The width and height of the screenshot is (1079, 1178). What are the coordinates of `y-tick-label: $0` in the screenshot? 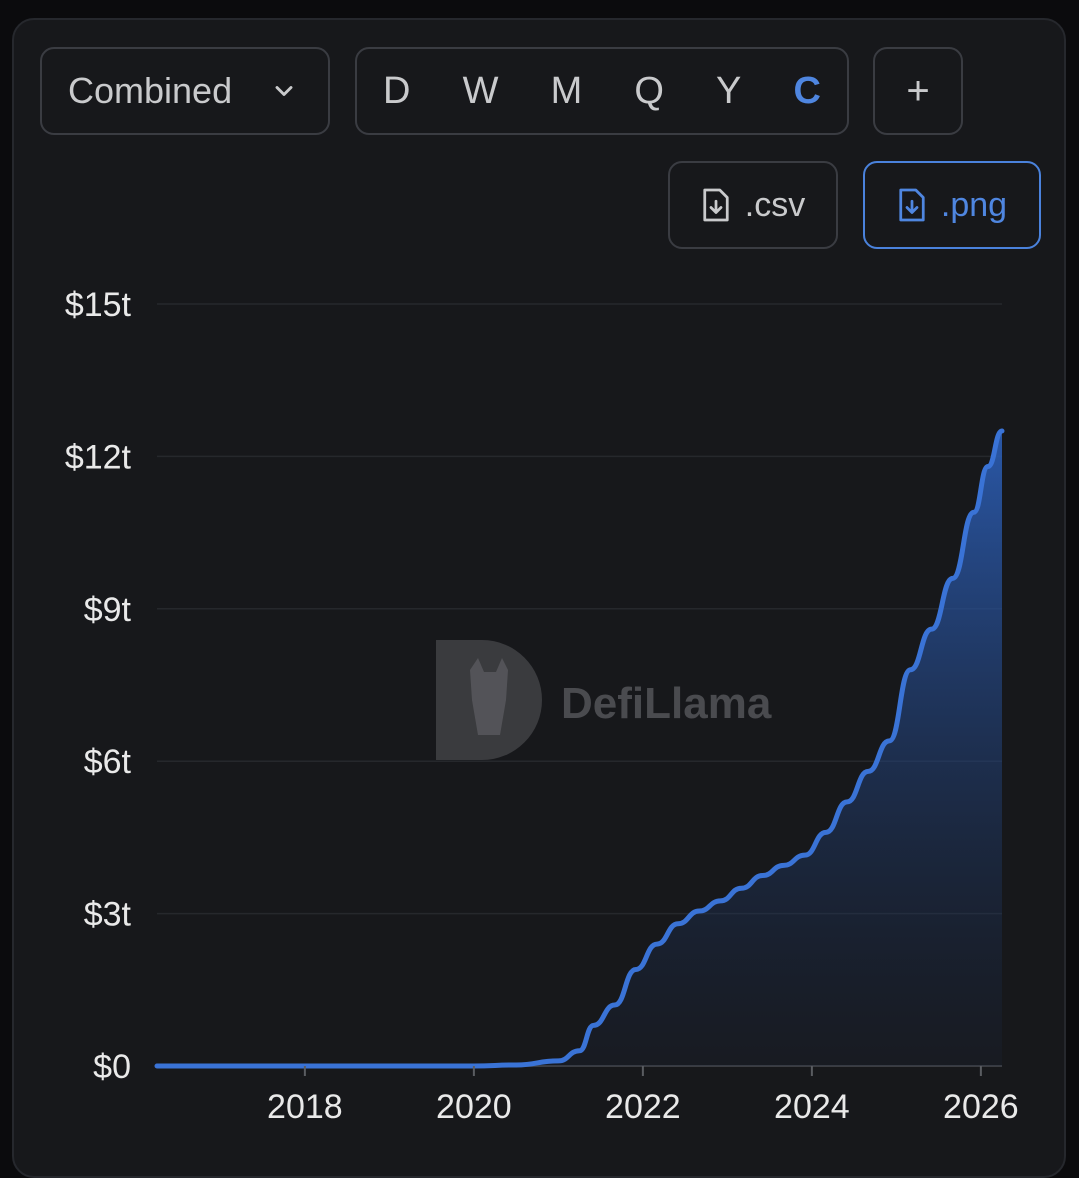 It's located at (112, 1067).